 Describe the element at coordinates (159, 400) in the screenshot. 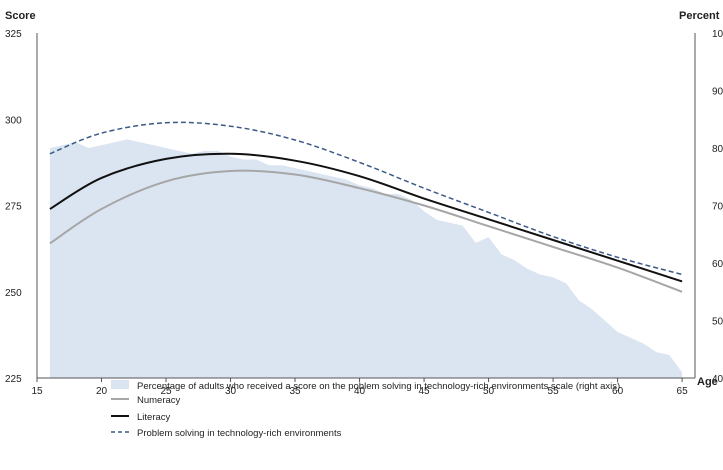

I see `legend-label-numeracy: Numeracy` at that location.